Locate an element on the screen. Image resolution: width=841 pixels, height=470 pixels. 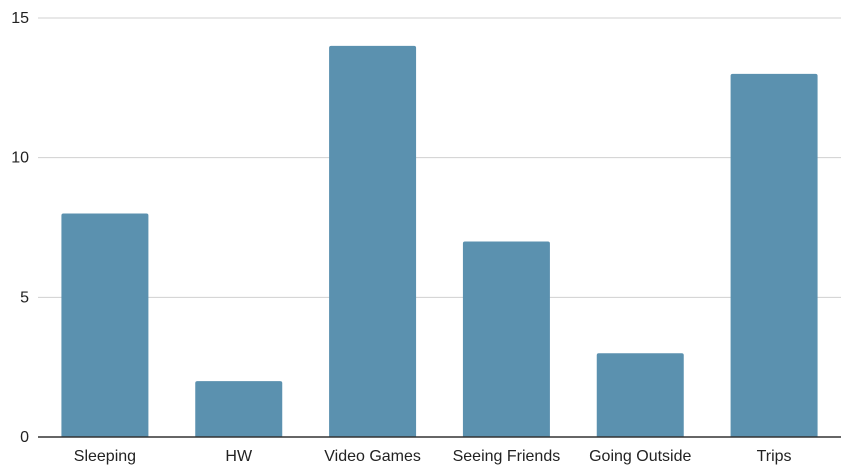
y-tick-label: 5 is located at coordinates (24, 297).